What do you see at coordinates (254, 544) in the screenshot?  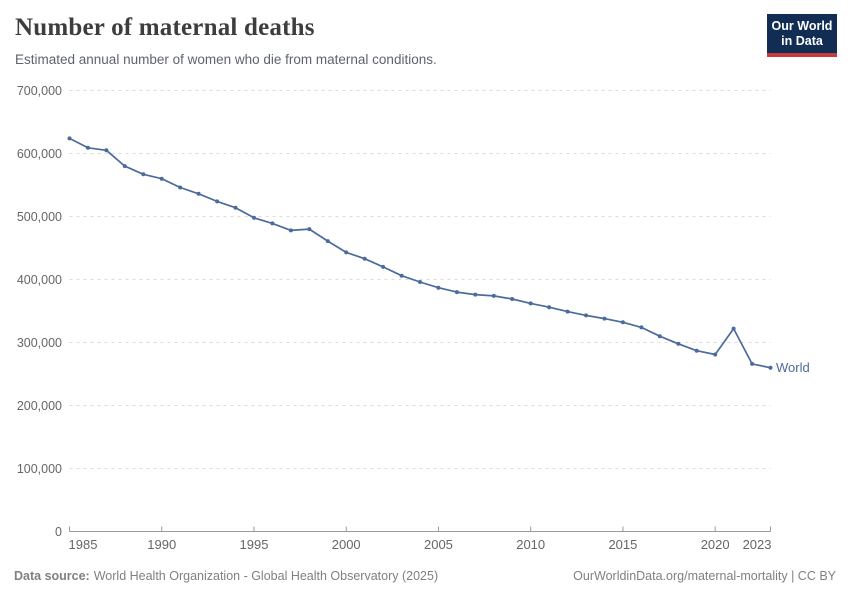 I see `svg-text: 1995` at bounding box center [254, 544].